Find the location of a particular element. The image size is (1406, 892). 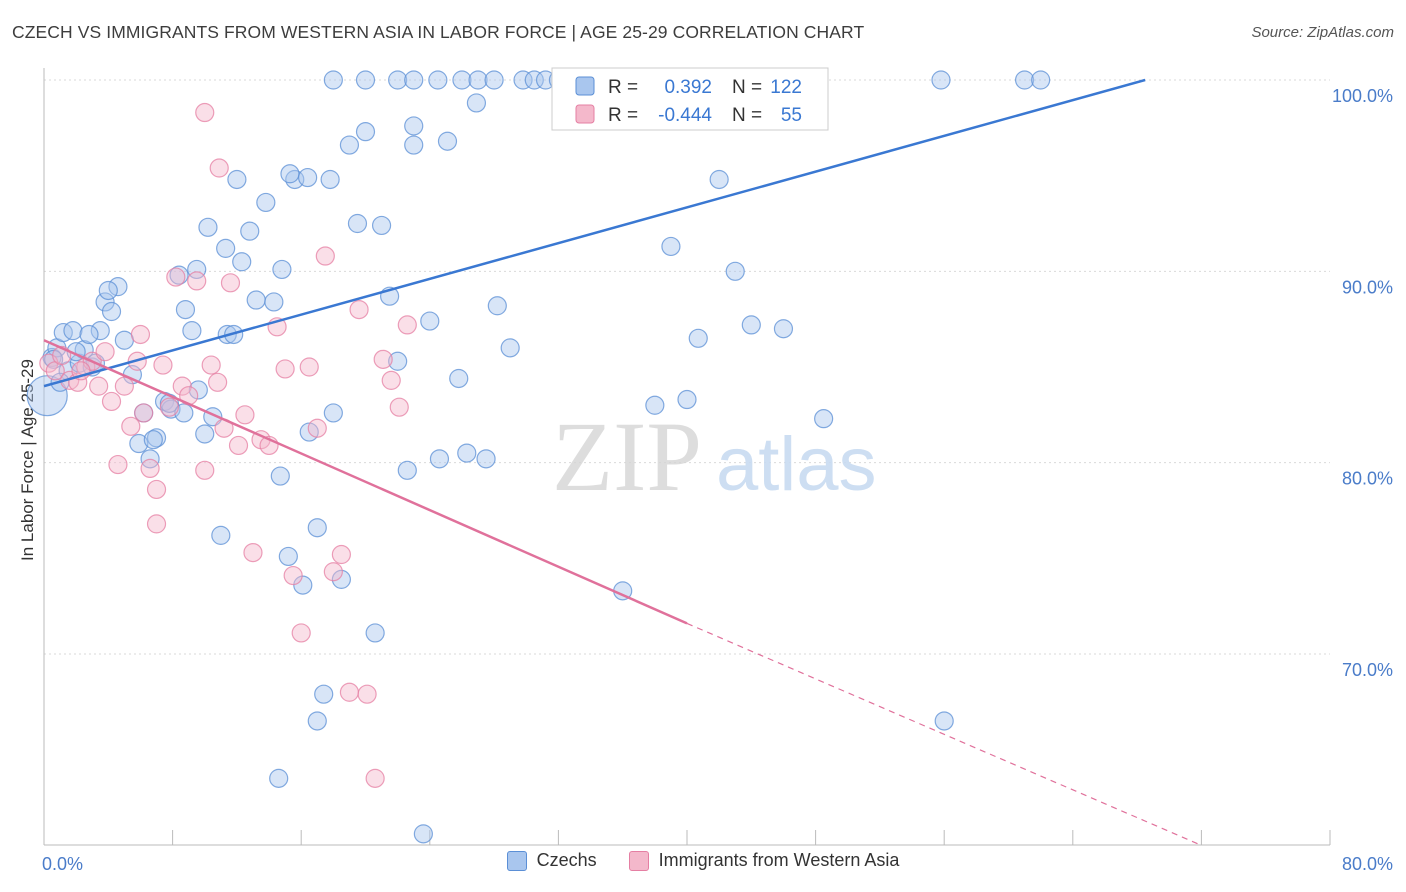

stats-n-label-0: N = is located at coordinates (747, 87).